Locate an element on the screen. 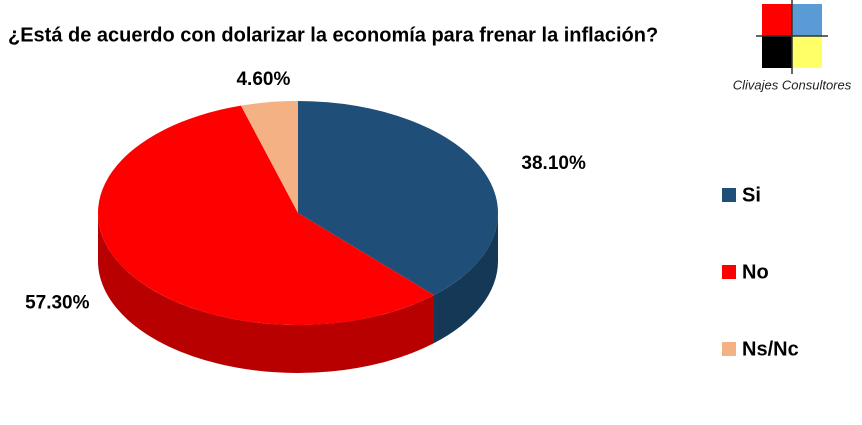 Image resolution: width=862 pixels, height=425 pixels. data-label: 38.10% is located at coordinates (553, 163).